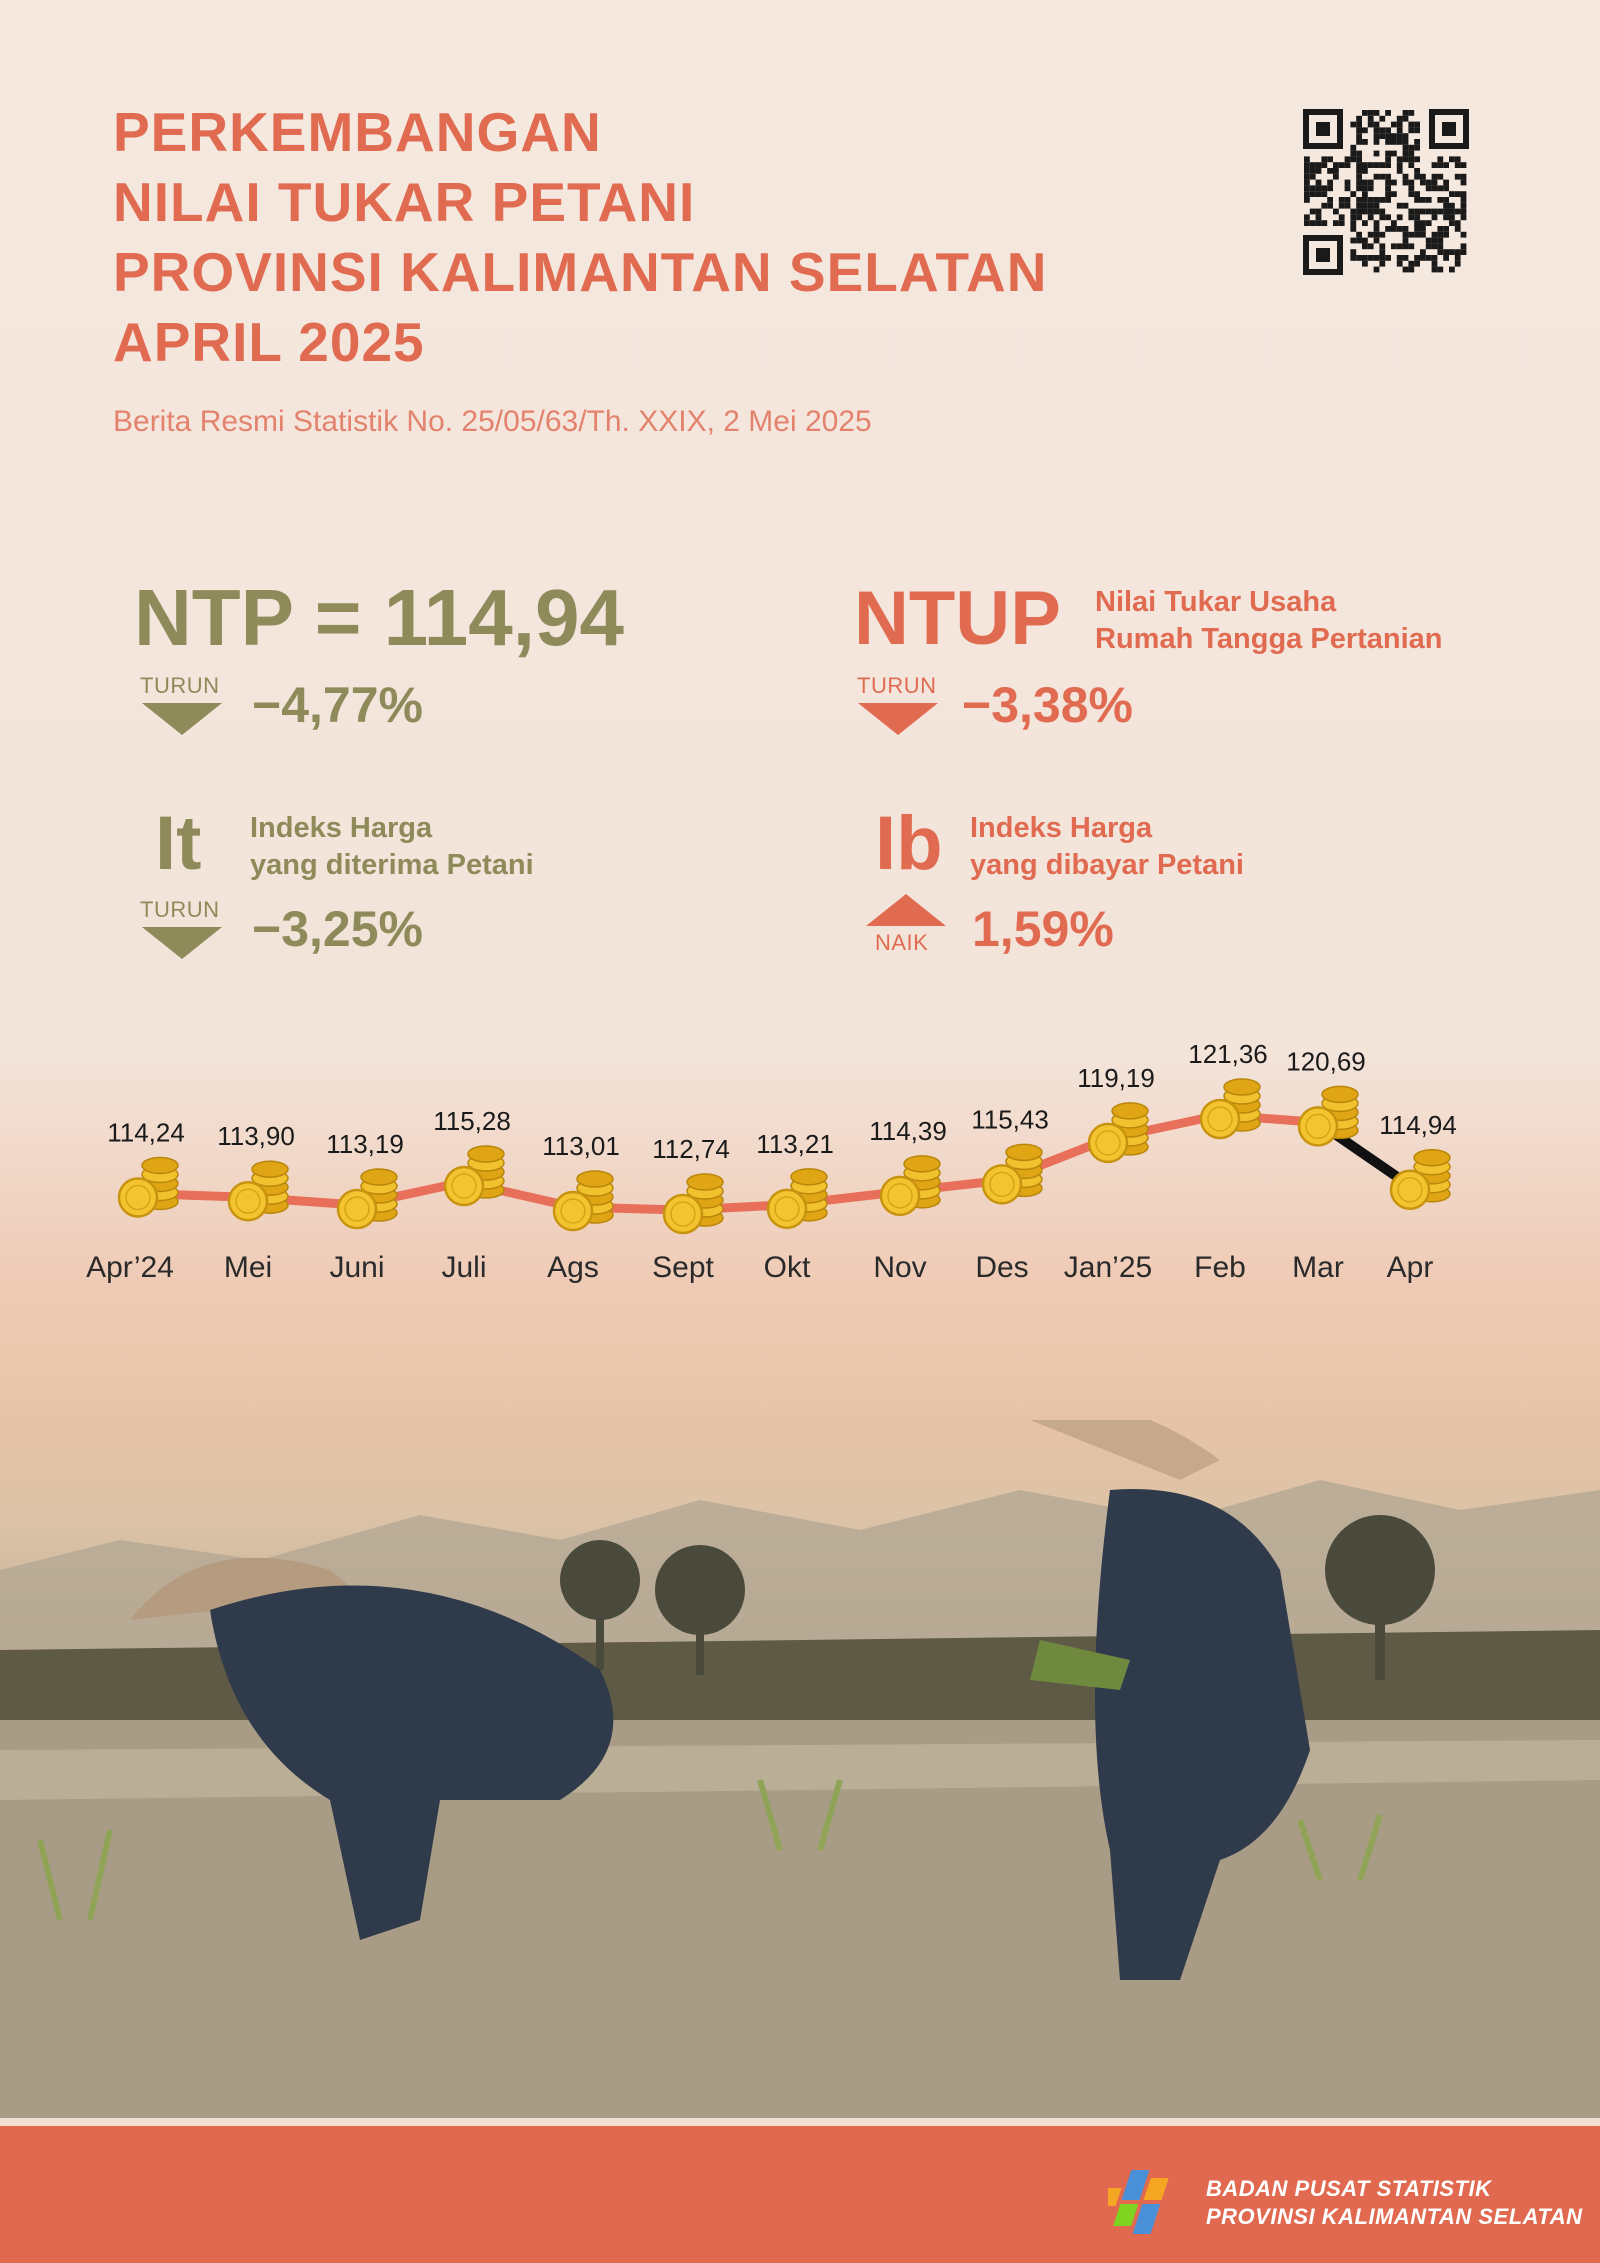 This screenshot has width=1600, height=2263. Describe the element at coordinates (337, 929) in the screenshot. I see `it-change: −3,25%` at that location.